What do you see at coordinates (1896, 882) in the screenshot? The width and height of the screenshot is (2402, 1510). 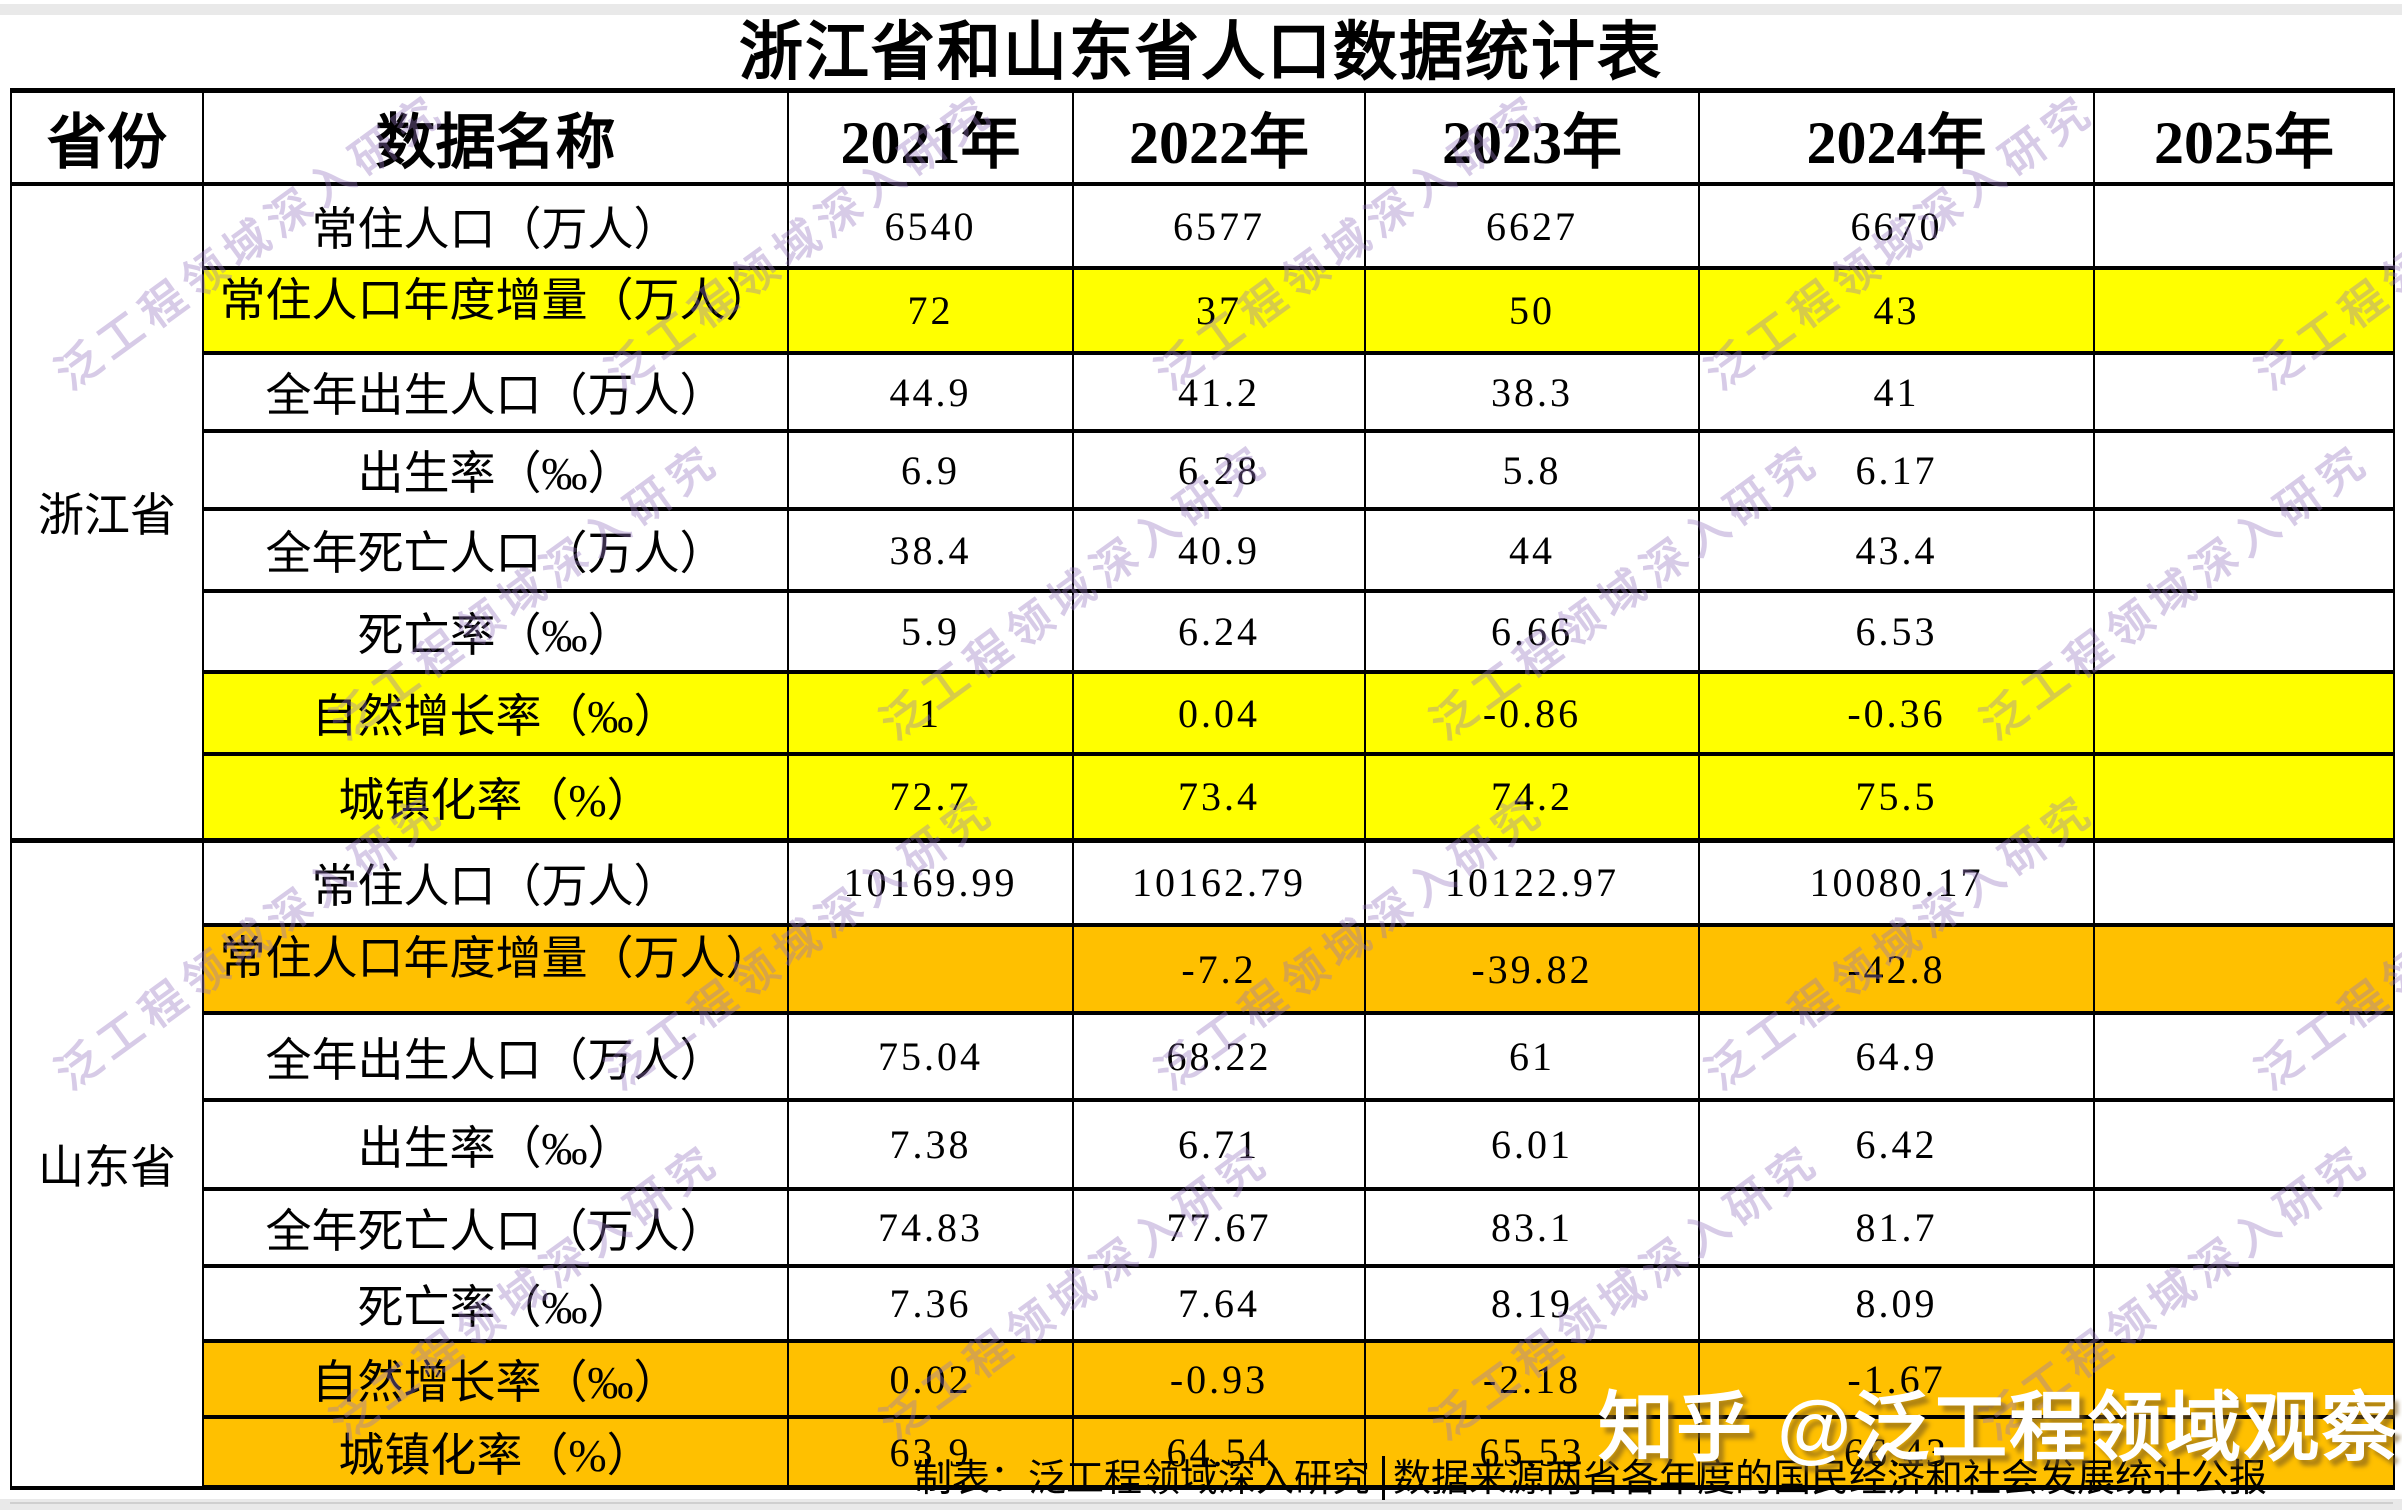 I see `value-cell: 10080.17` at bounding box center [1896, 882].